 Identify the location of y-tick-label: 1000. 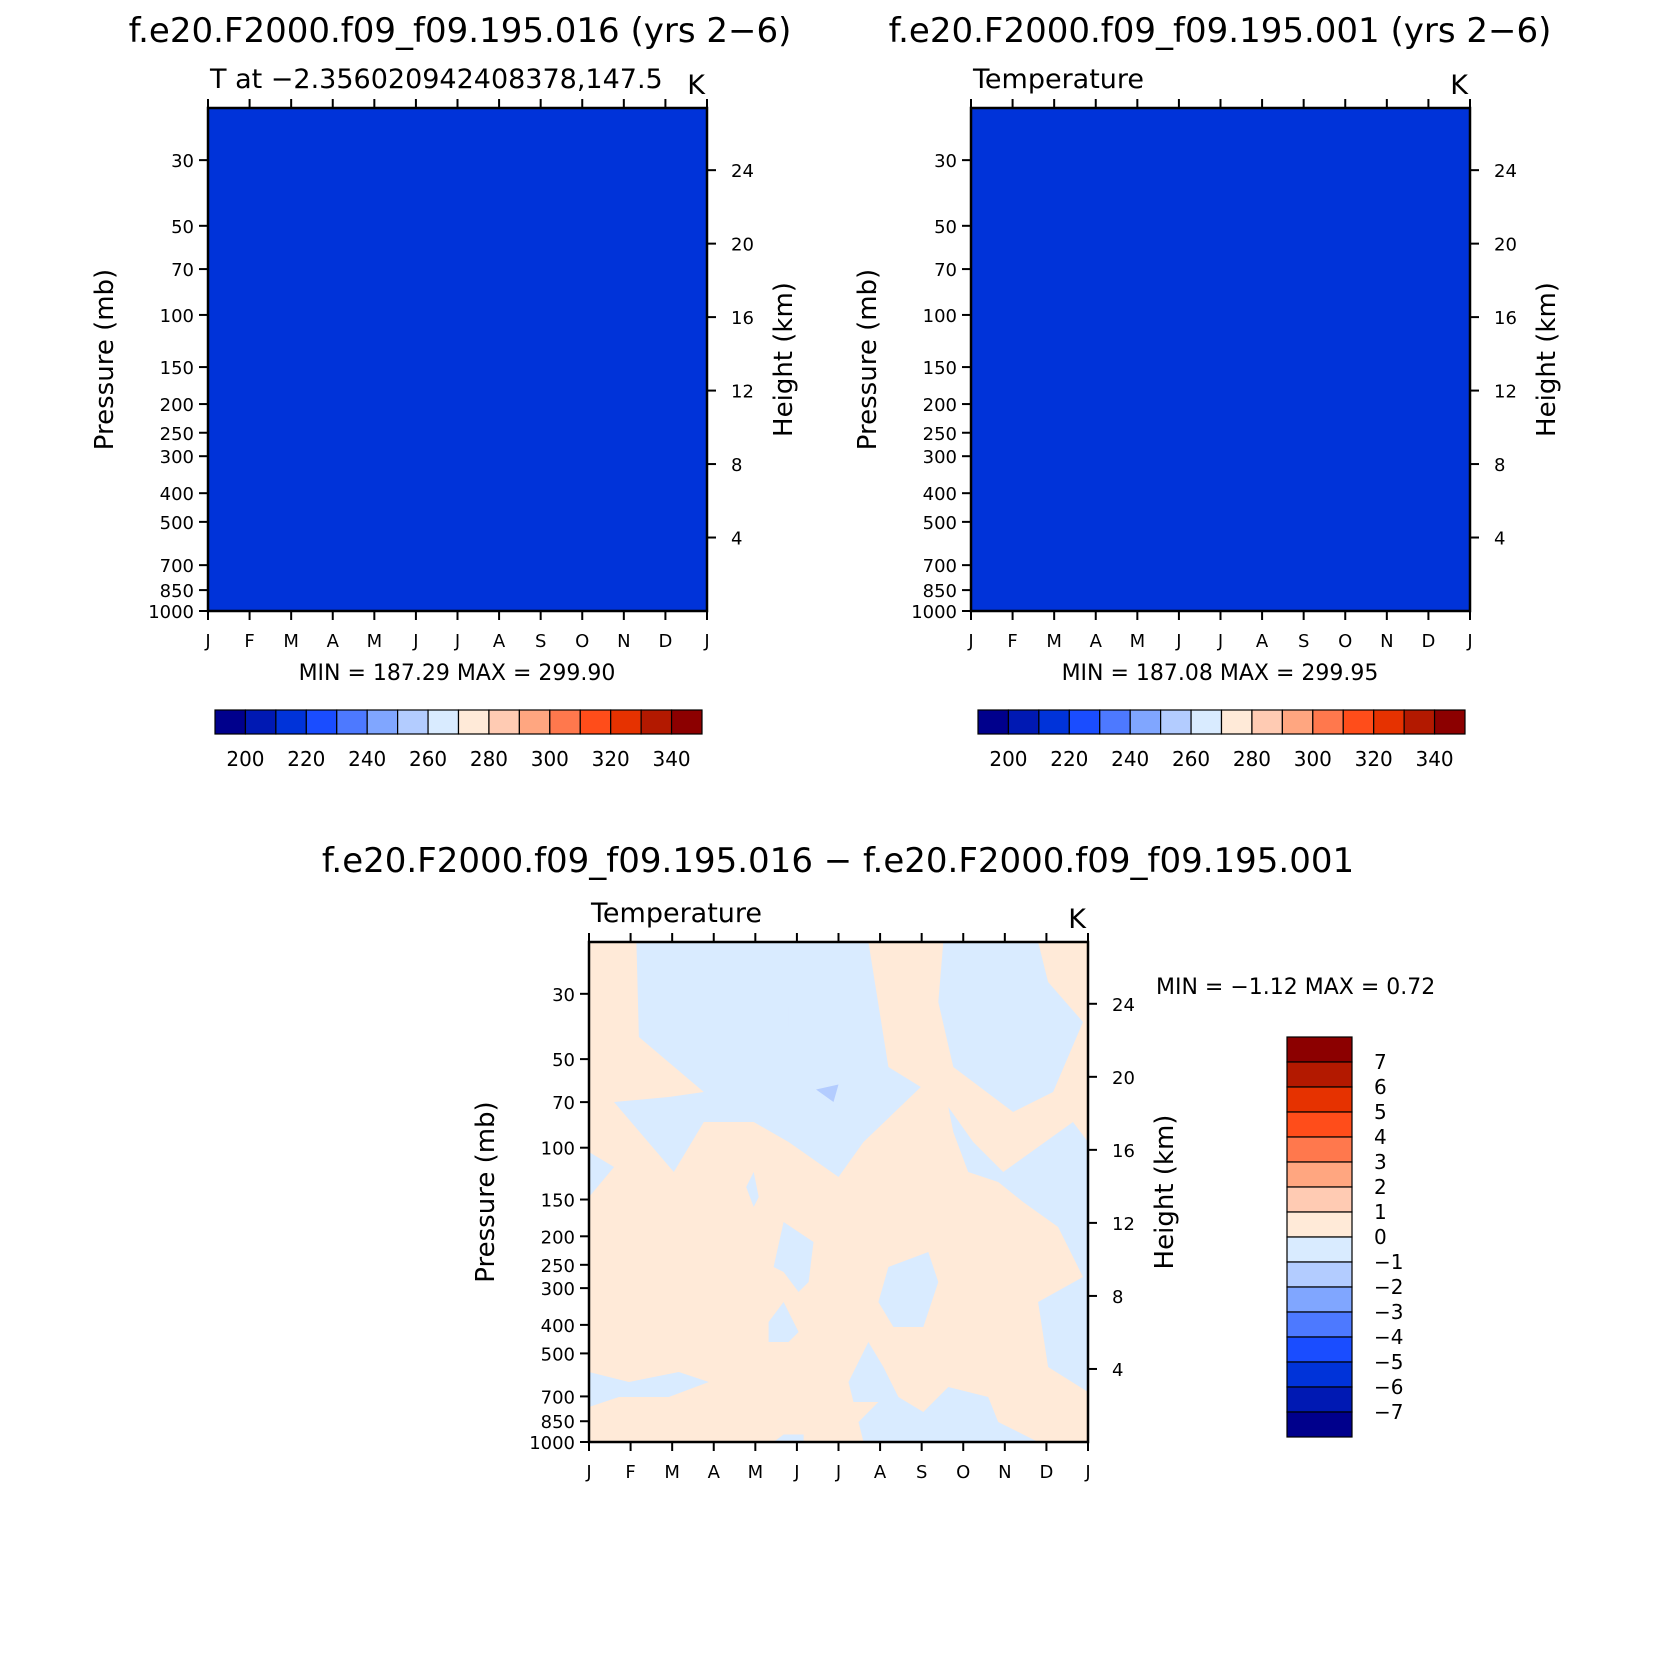
(934, 612).